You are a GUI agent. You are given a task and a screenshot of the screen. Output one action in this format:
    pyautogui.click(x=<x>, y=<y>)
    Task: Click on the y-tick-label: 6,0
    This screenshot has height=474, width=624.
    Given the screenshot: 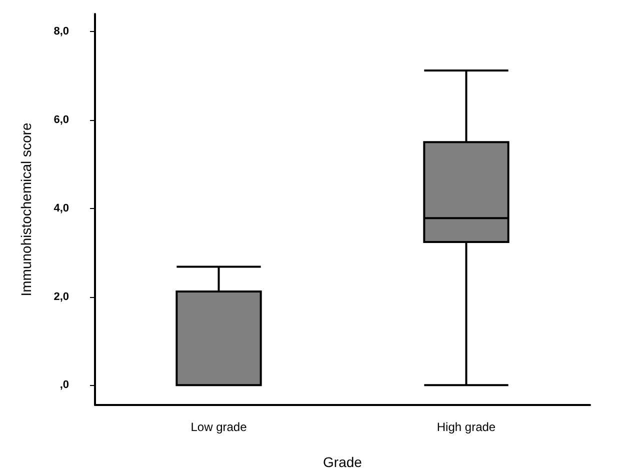 What is the action you would take?
    pyautogui.click(x=61, y=120)
    